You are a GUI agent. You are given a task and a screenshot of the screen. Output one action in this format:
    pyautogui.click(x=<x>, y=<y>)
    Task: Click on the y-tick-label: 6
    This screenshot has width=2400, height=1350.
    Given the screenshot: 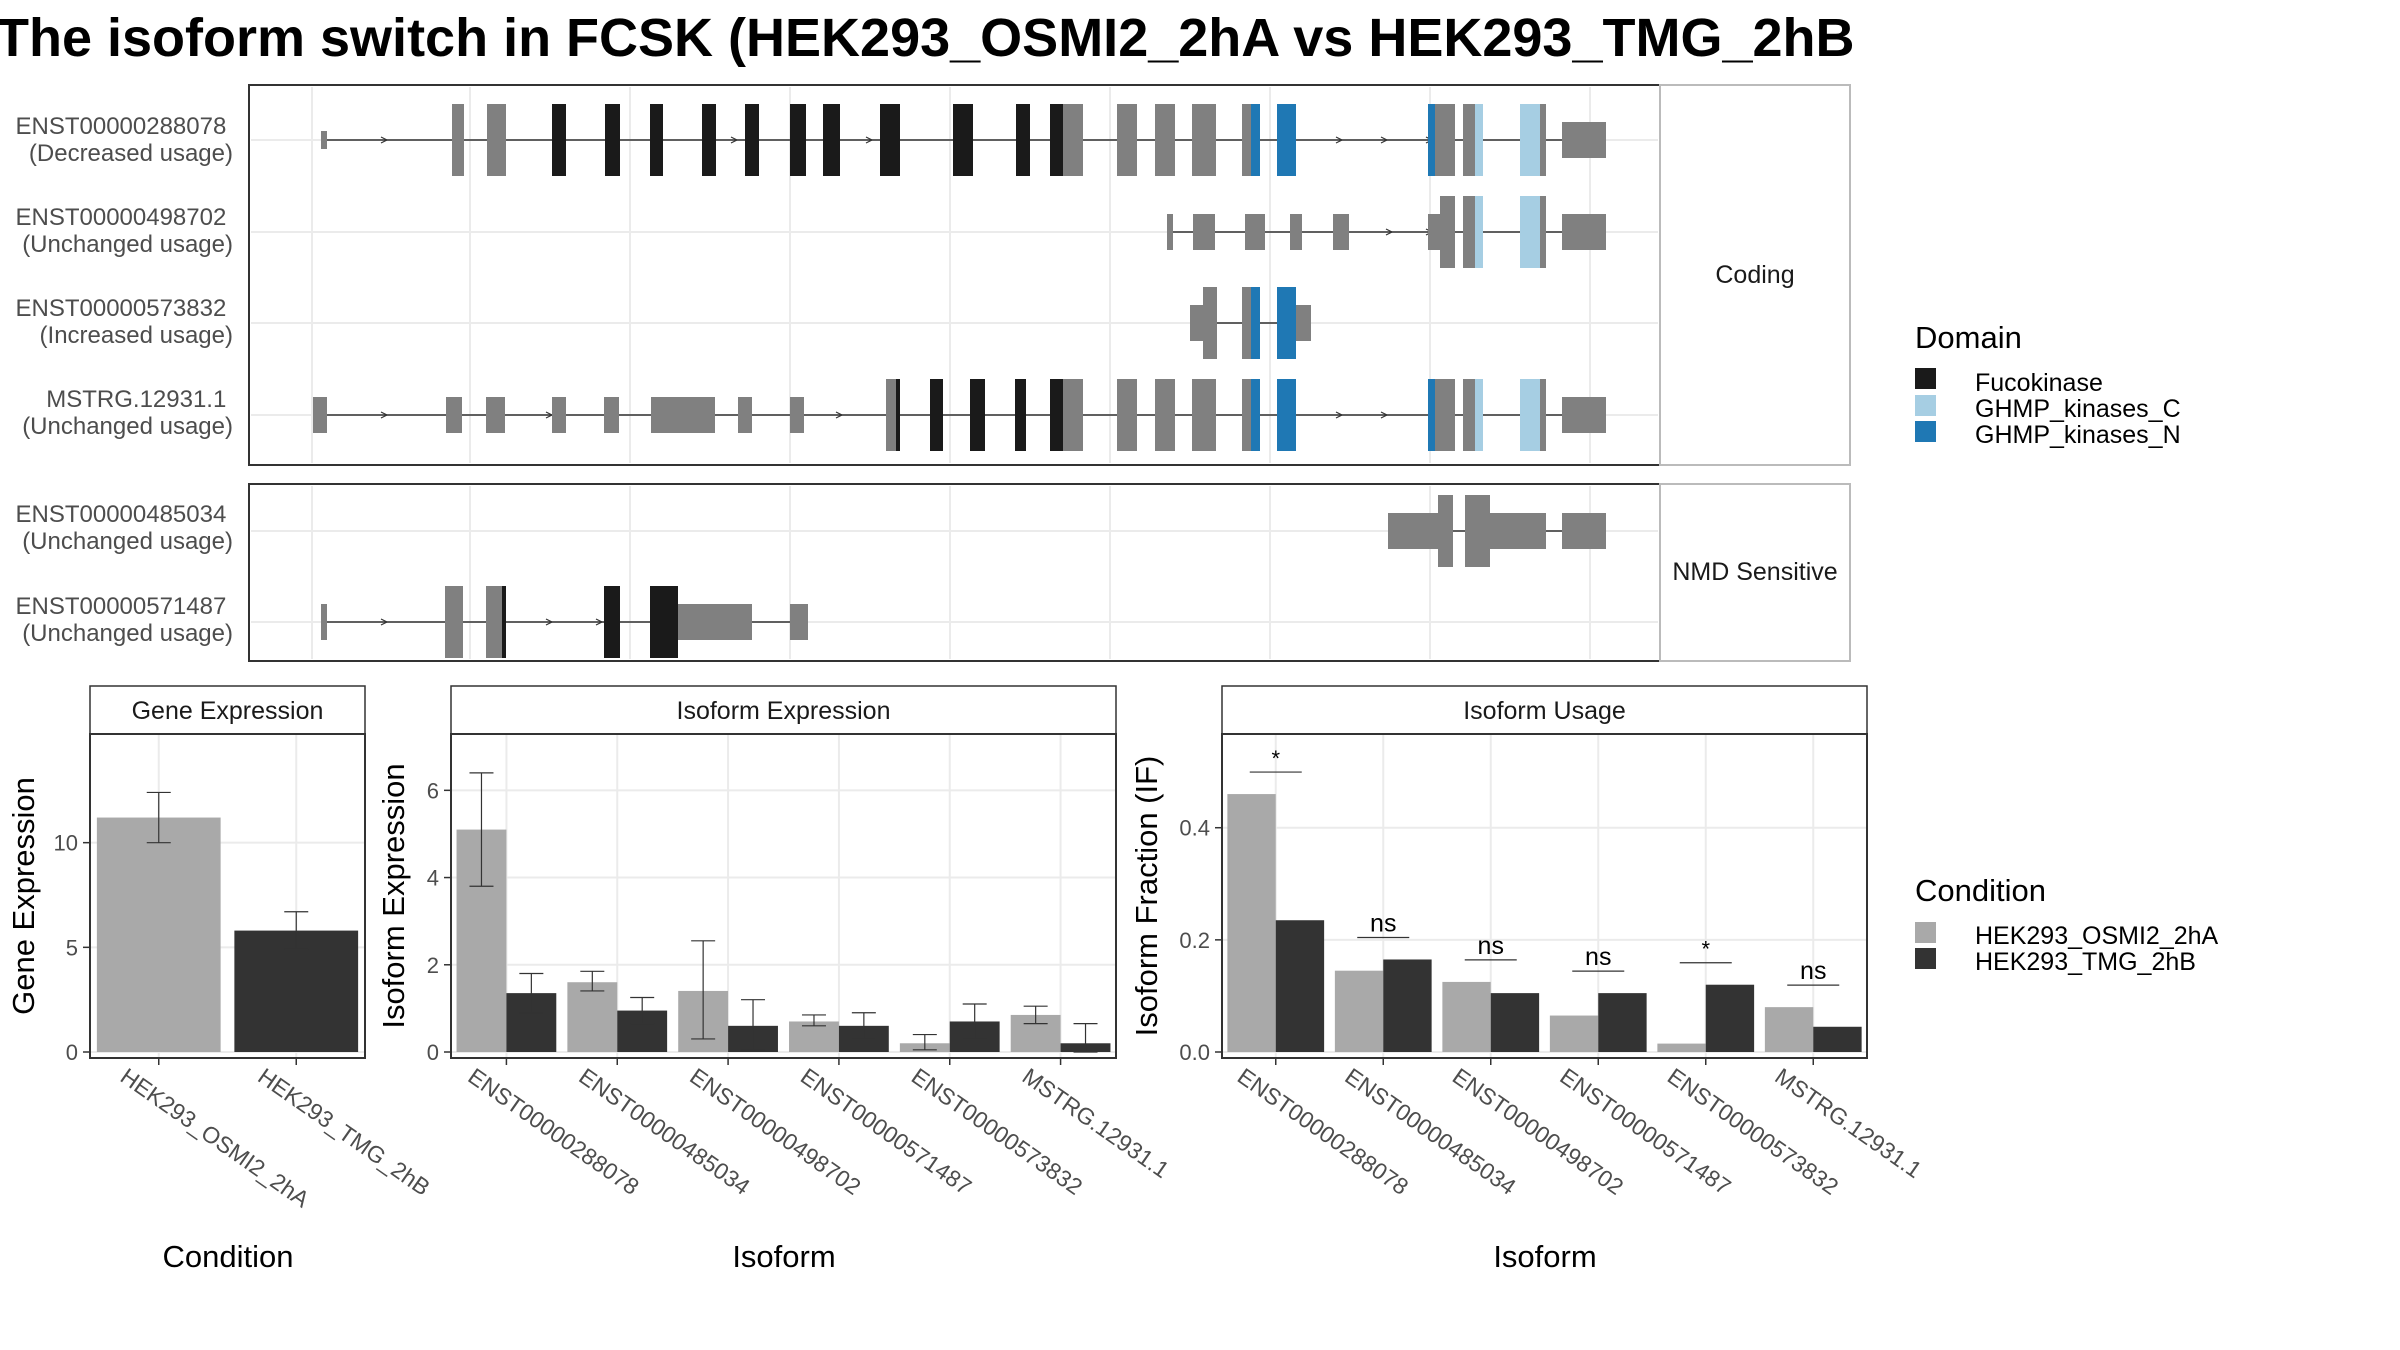 What is the action you would take?
    pyautogui.click(x=433, y=790)
    